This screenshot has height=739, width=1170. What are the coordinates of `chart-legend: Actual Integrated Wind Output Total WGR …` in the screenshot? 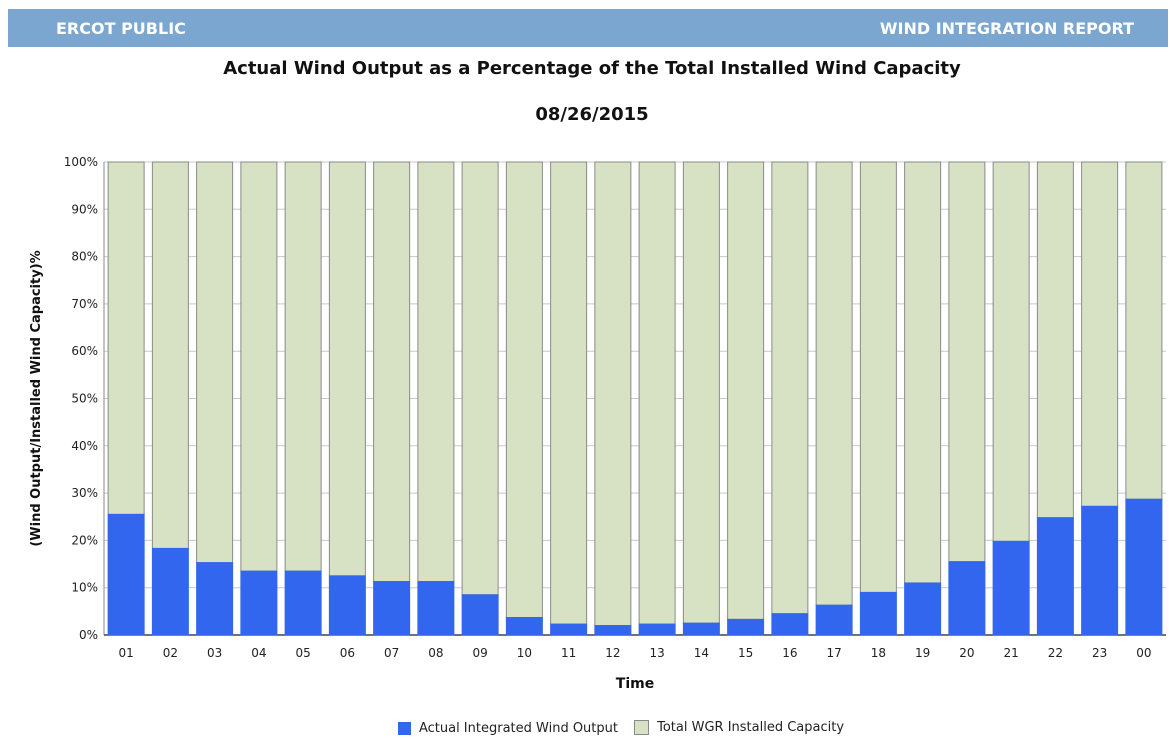 It's located at (603, 729).